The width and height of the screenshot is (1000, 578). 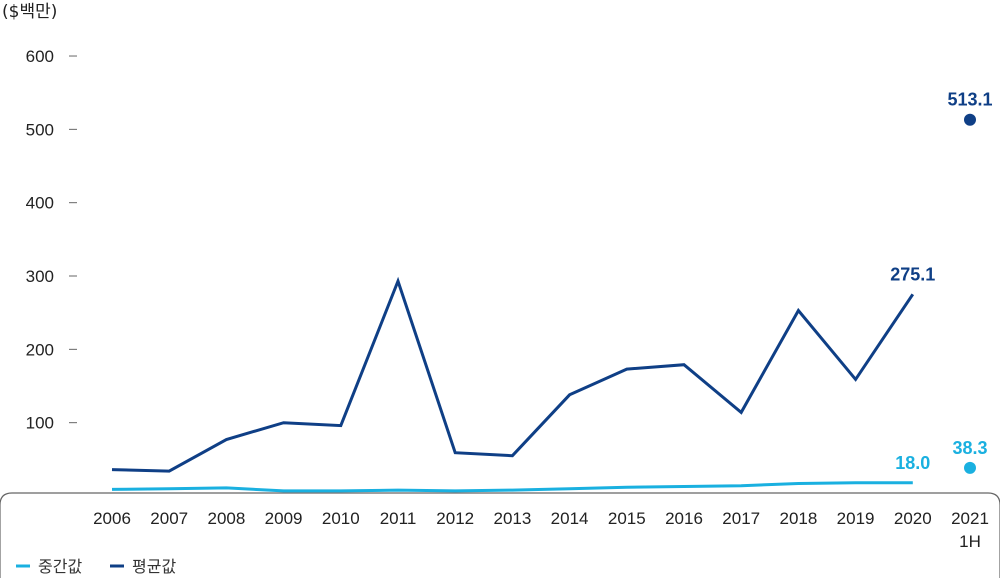 I want to click on x-tick-label: 2014, so click(x=570, y=518).